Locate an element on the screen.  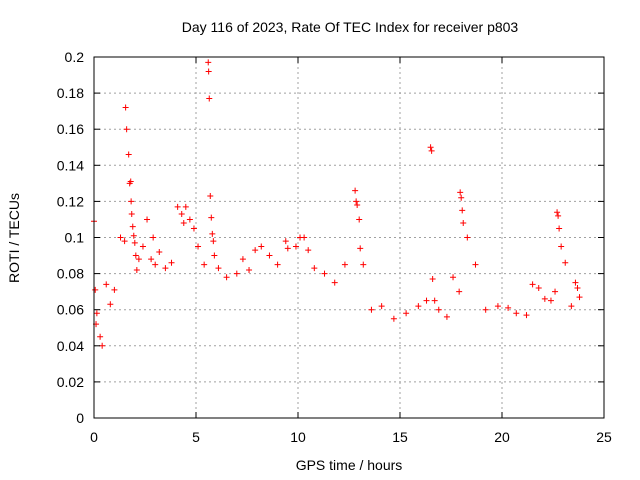
x-tick-label: 15 is located at coordinates (400, 437).